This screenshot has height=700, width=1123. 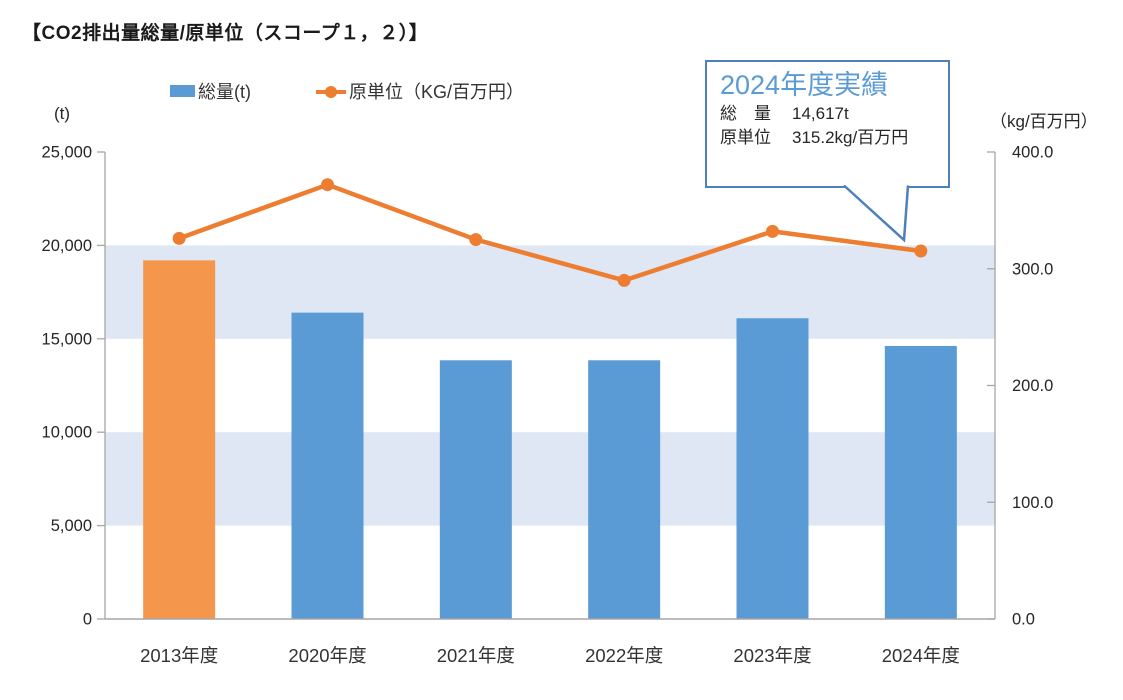 I want to click on x-tick-label: 2020年度, so click(x=327, y=655).